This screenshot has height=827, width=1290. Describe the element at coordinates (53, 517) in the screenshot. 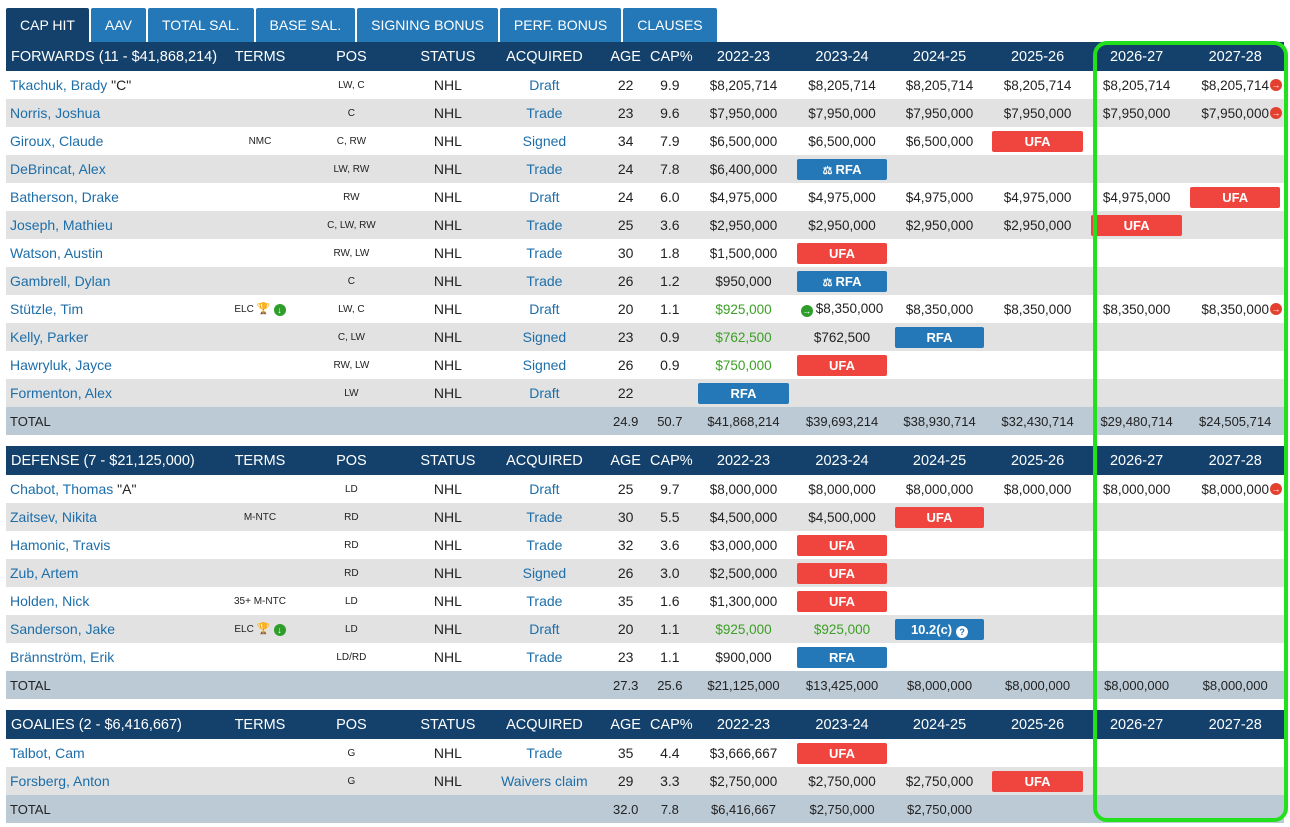

I see `player-link: Zaitsev, Nikita` at that location.